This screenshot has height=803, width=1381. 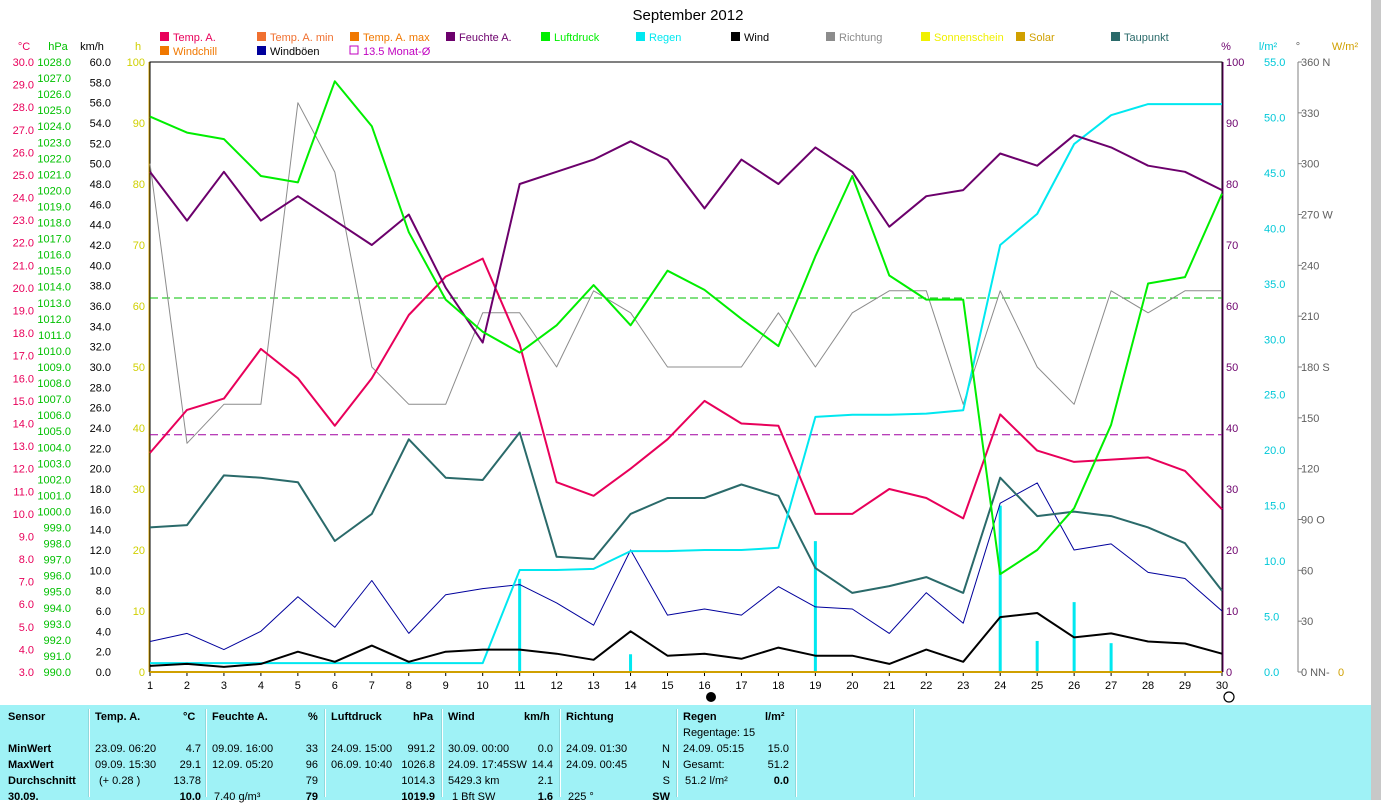 I want to click on wind-tick-label: 6.0, so click(x=103, y=612).